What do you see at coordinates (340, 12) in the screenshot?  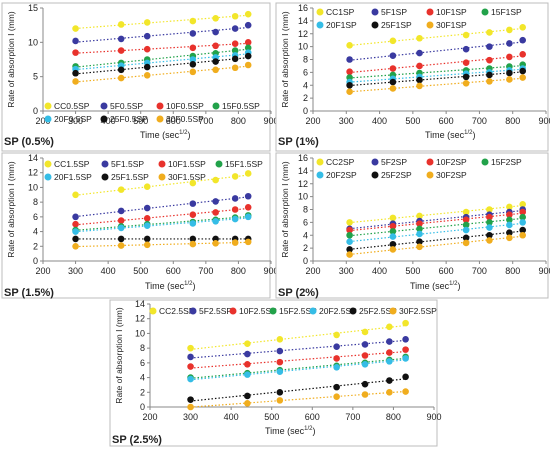 I see `legend-entry: CC1SP` at bounding box center [340, 12].